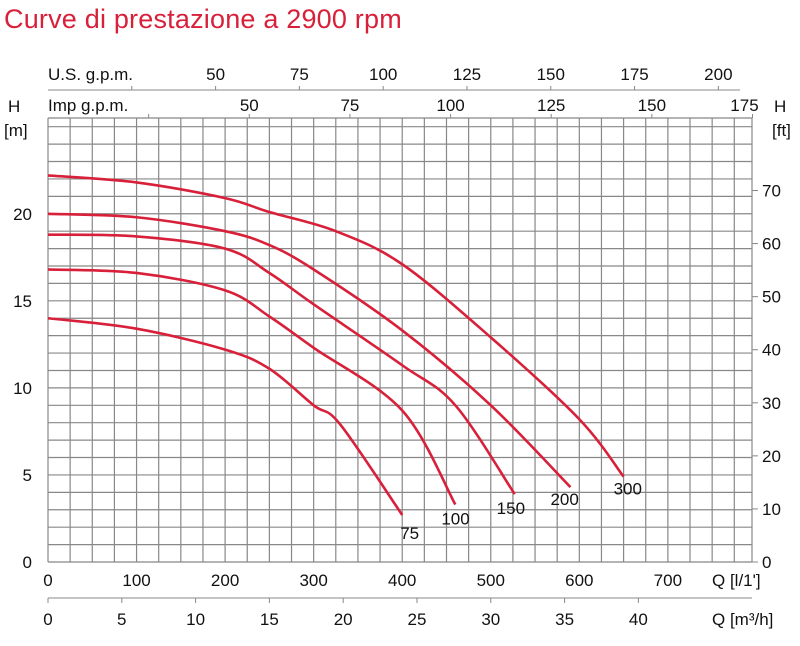  Describe the element at coordinates (771, 191) in the screenshot. I see `y-right-tick-label: 70` at that location.